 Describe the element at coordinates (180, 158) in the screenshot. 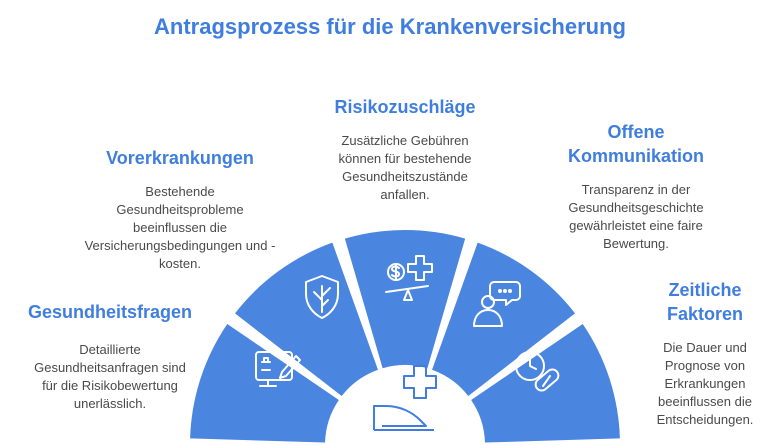

I see `segment-heading-vorerkrankungen: Vorerkrankungen` at that location.